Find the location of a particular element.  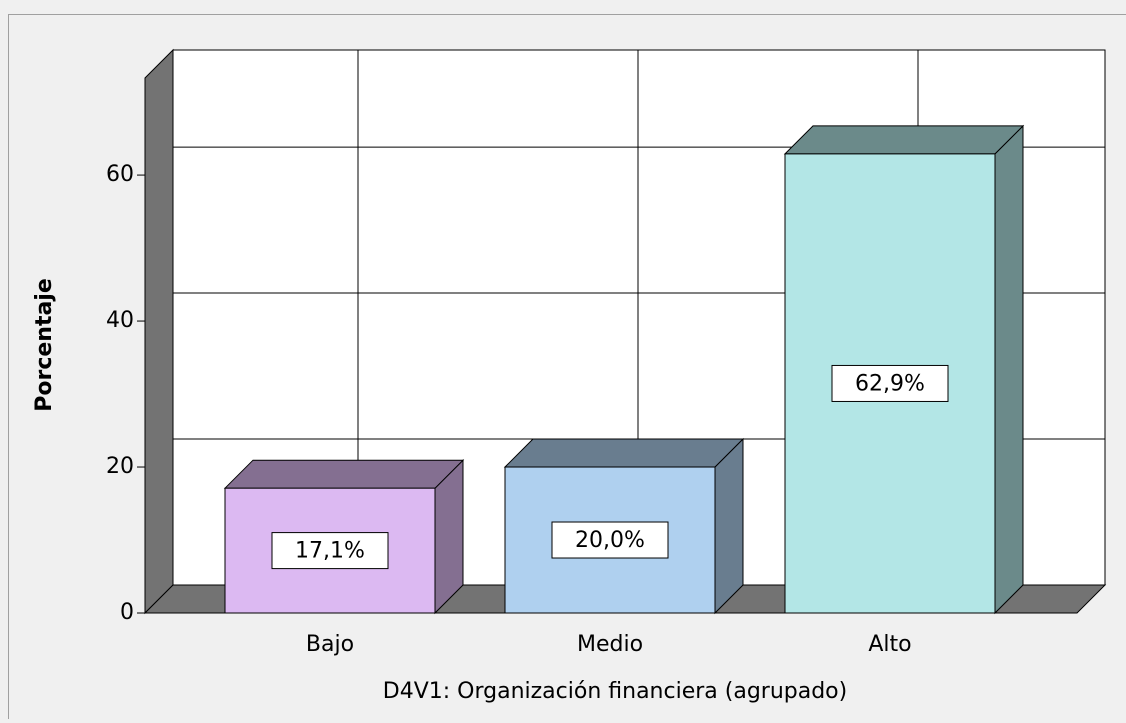

y-tick-label: 60 is located at coordinates (120, 174).